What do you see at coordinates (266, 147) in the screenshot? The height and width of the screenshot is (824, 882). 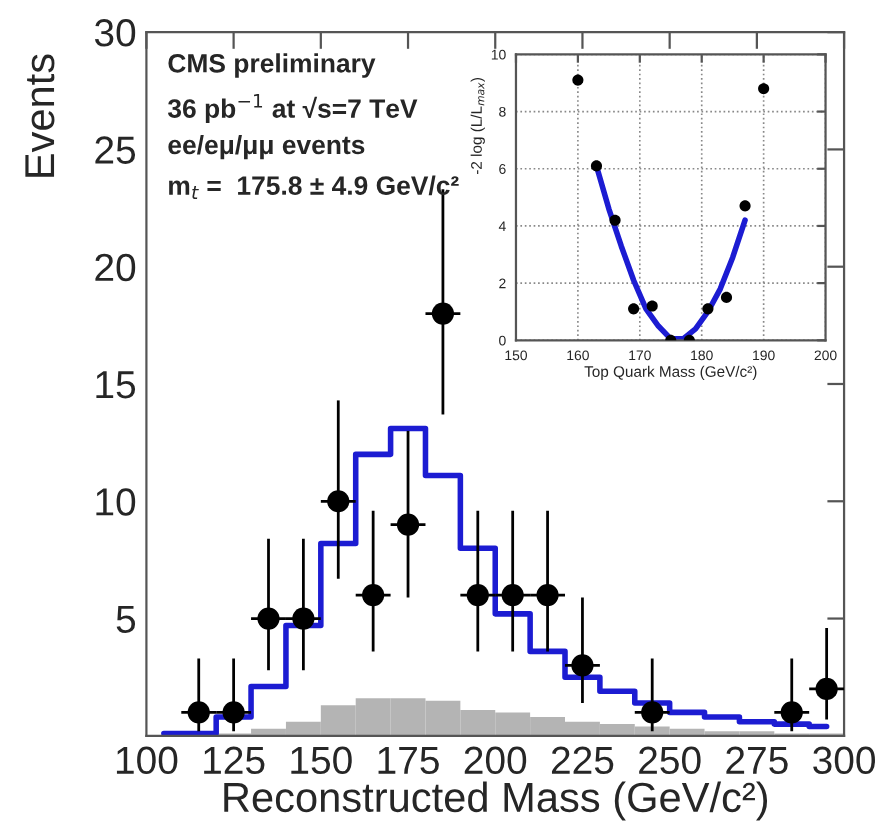 I see `annotation: ee/eμ/μμ events` at bounding box center [266, 147].